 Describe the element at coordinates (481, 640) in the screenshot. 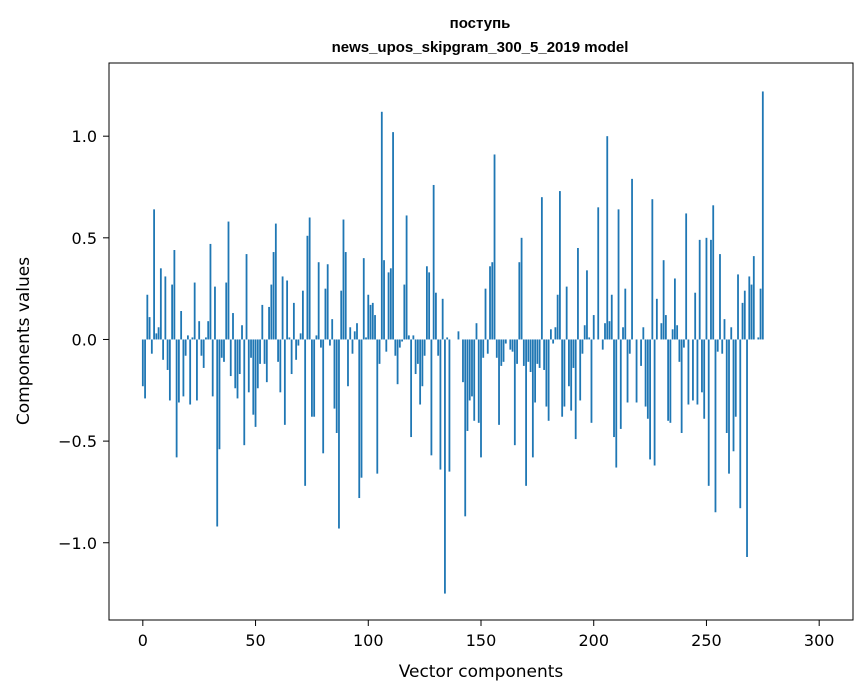

I see `x-tick-label-3: 150` at that location.